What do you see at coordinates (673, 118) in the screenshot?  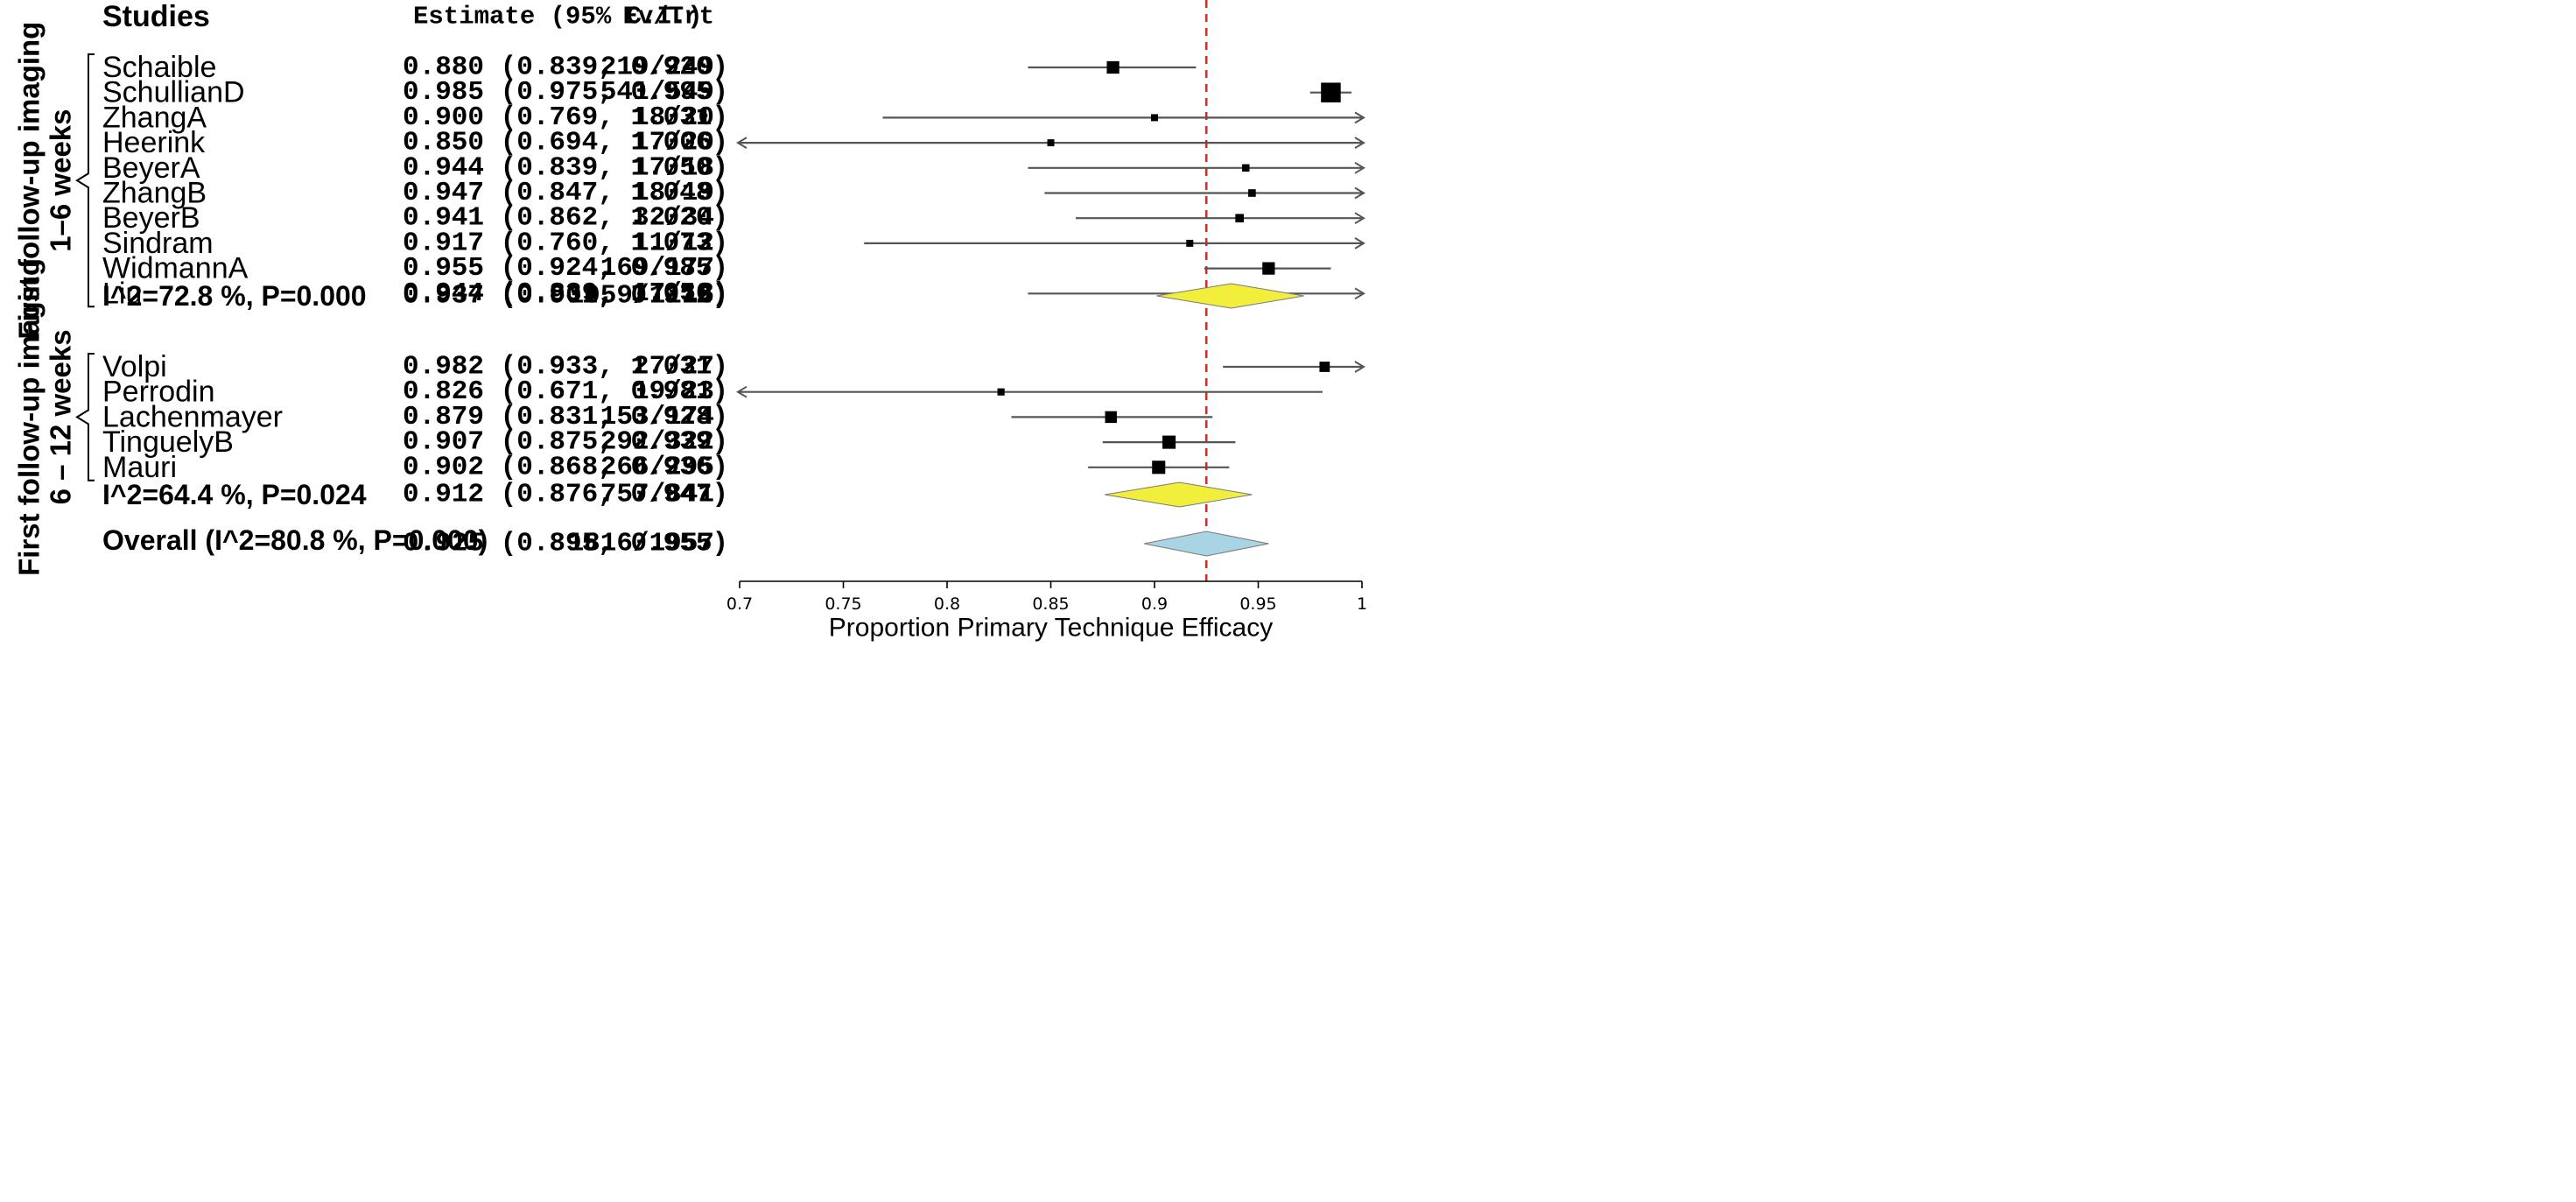 I see `study-ev-trt: 18/20` at bounding box center [673, 118].